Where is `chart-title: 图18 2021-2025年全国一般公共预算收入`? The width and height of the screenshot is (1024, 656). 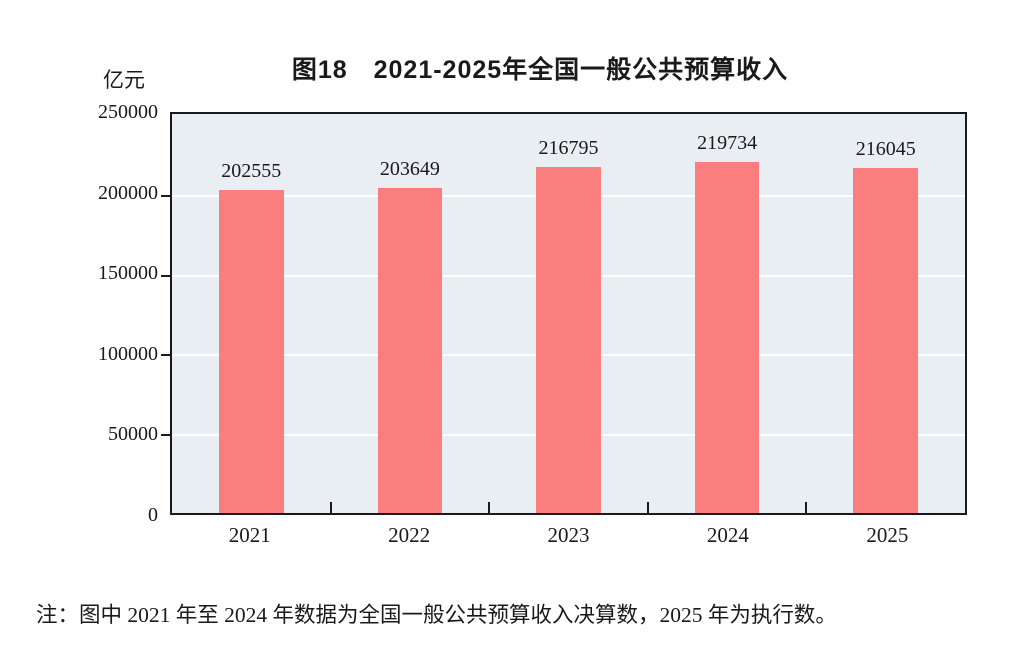
chart-title: 图18 2021-2025年全国一般公共预算收入 is located at coordinates (540, 70).